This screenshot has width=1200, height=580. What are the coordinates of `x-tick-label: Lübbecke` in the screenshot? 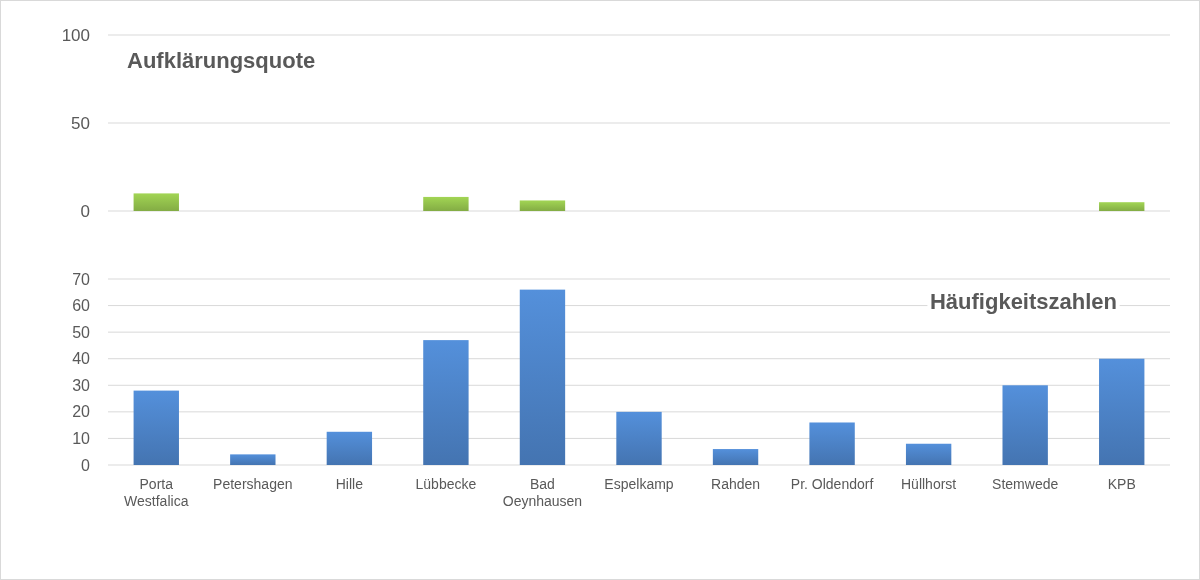 It's located at (446, 484).